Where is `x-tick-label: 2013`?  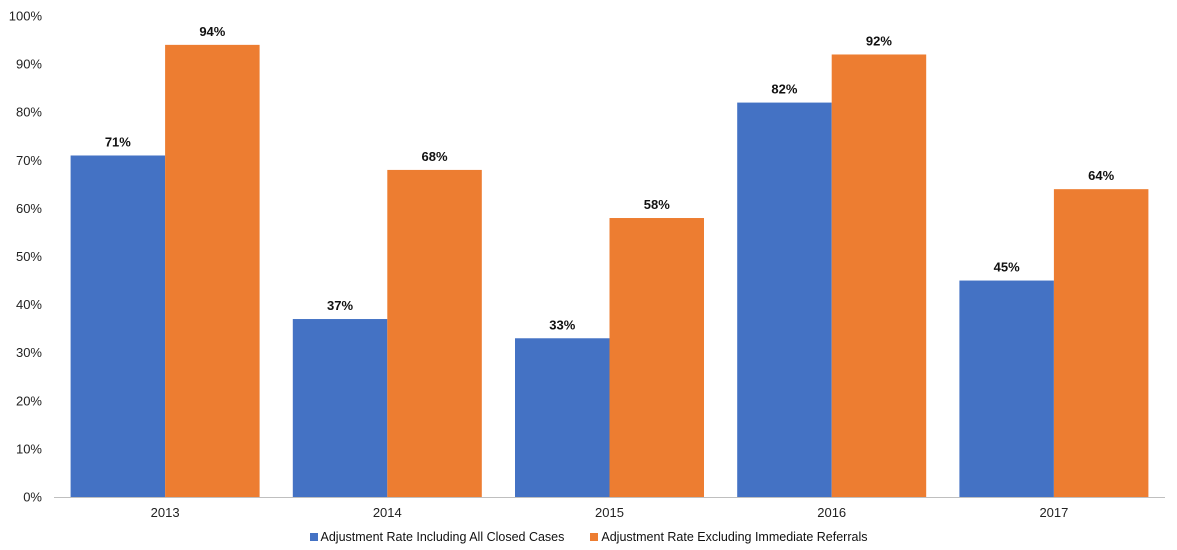
x-tick-label: 2013 is located at coordinates (165, 512).